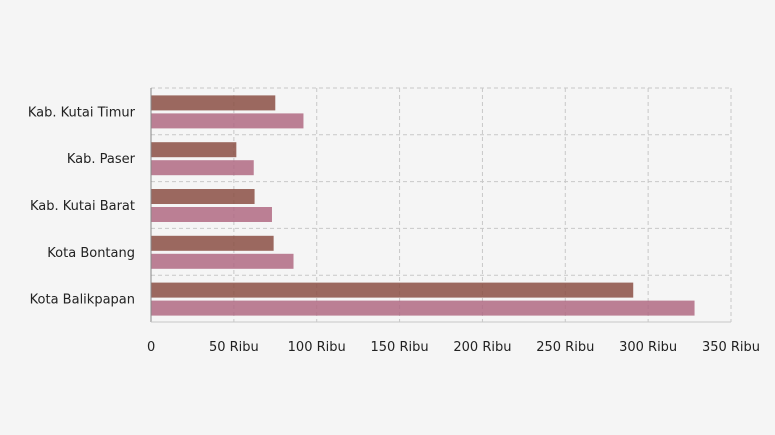 Image resolution: width=775 pixels, height=435 pixels. I want to click on x-tick-label: 0, so click(151, 347).